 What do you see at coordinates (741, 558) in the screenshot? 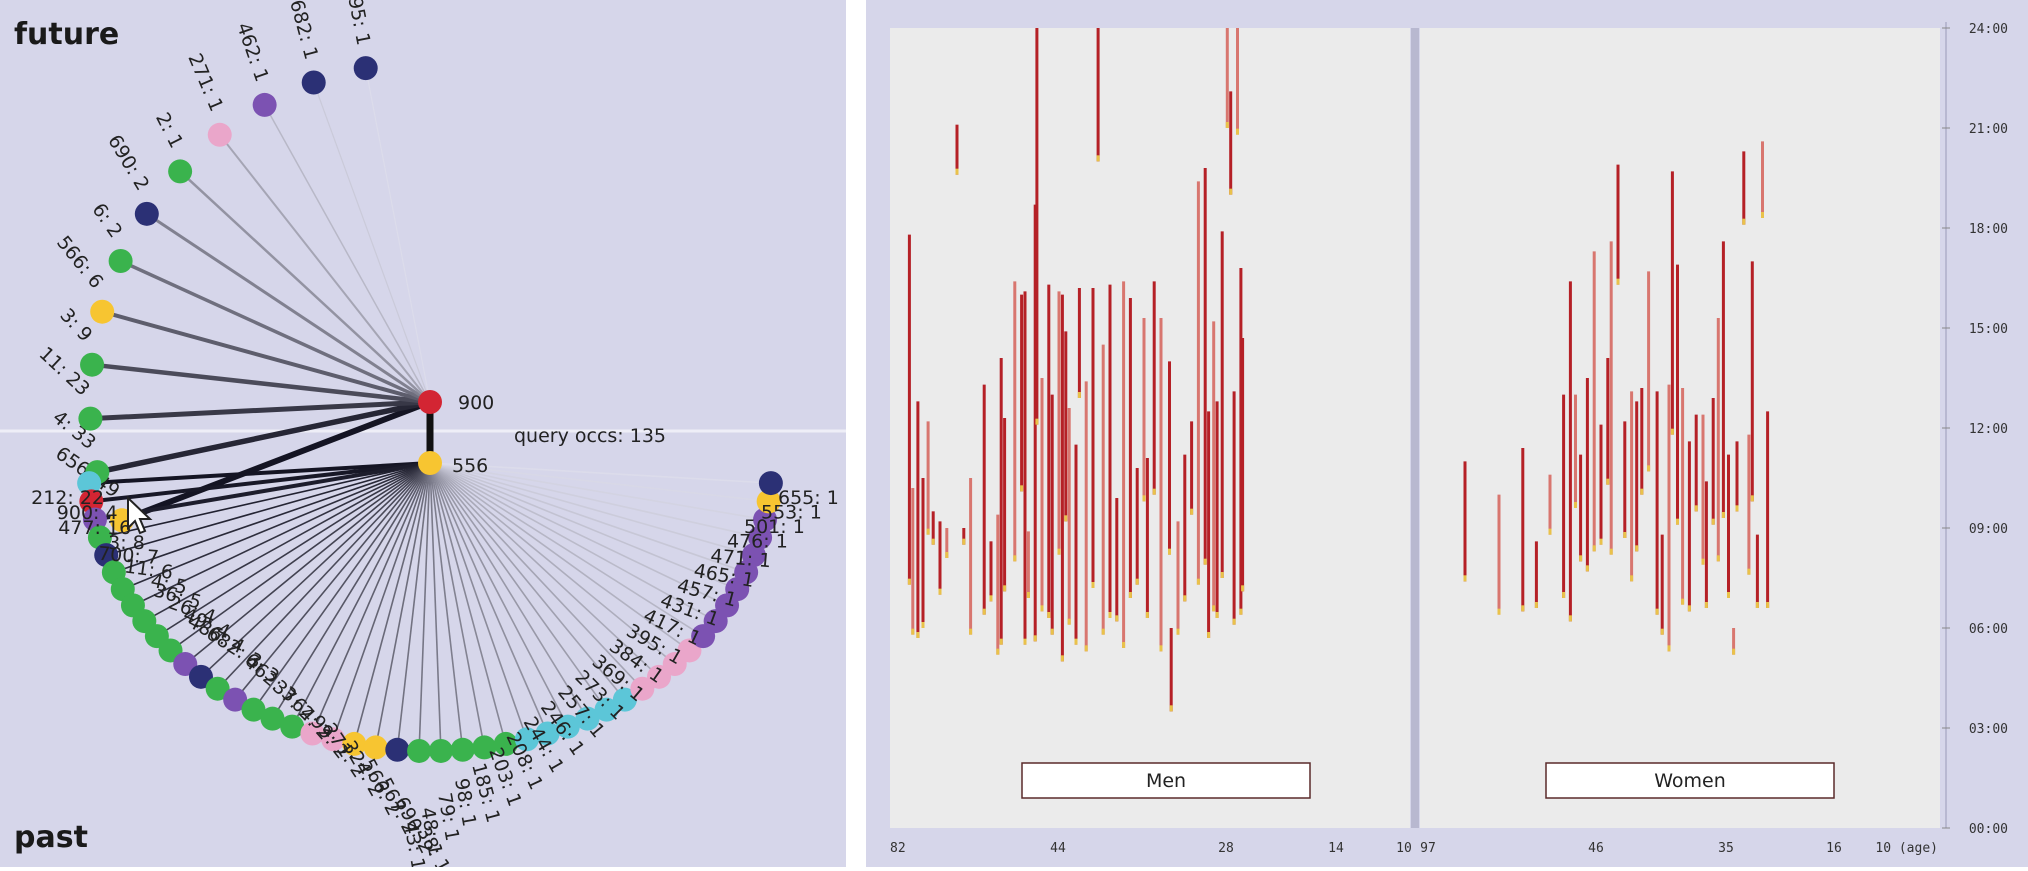
I see `past-label-right: 471: 1` at bounding box center [741, 558].